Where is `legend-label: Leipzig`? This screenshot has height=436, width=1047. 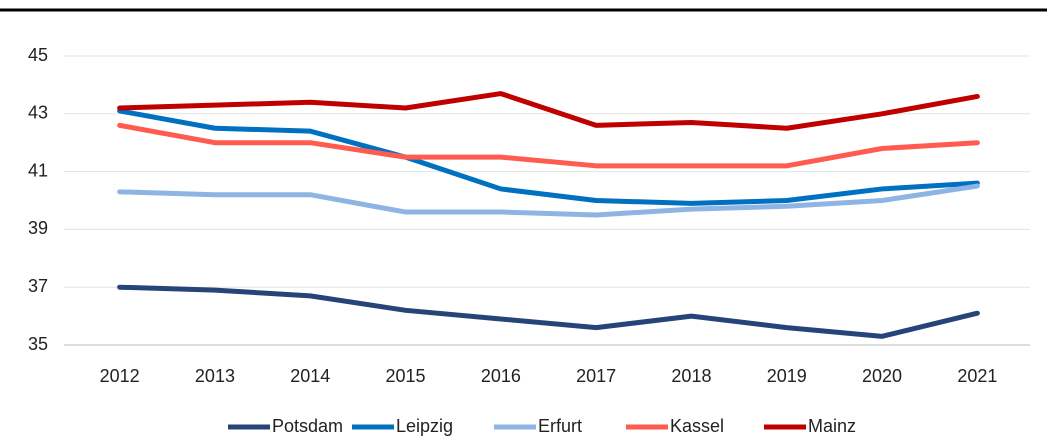 legend-label: Leipzig is located at coordinates (424, 426).